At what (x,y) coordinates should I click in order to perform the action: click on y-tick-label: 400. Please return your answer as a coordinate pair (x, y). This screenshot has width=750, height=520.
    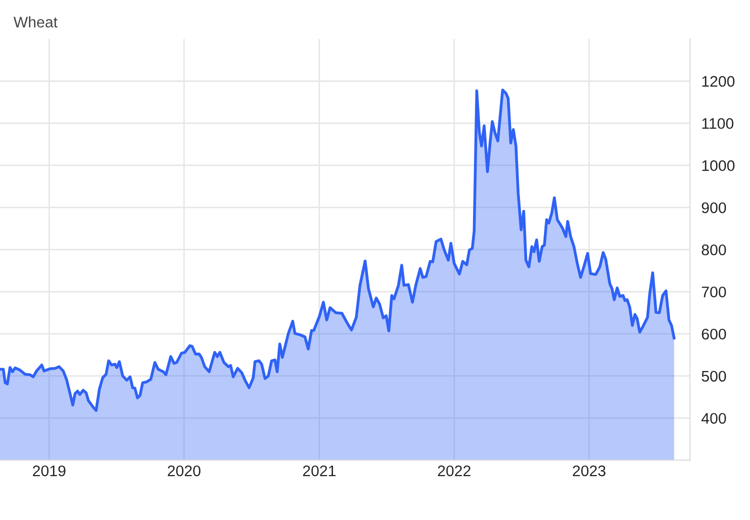
    Looking at the image, I should click on (713, 418).